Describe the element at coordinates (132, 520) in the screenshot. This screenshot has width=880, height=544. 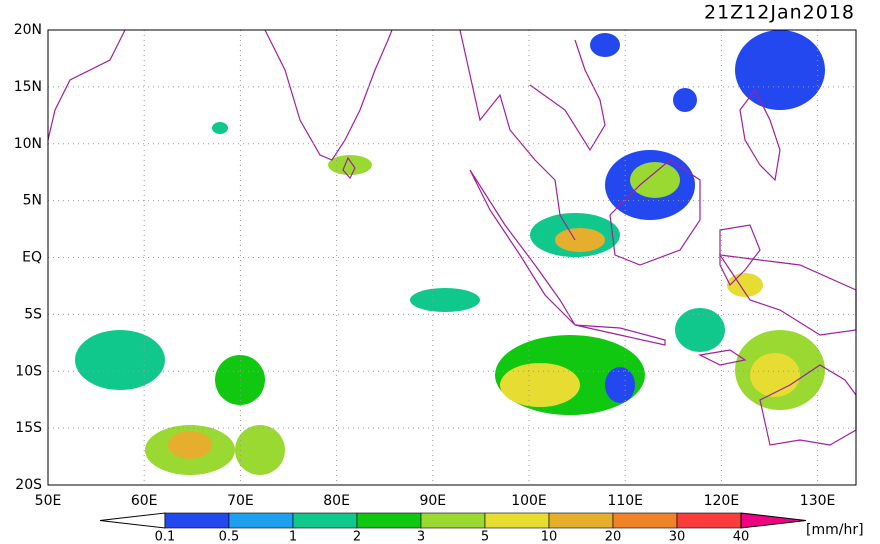
I see `colorbar-low` at that location.